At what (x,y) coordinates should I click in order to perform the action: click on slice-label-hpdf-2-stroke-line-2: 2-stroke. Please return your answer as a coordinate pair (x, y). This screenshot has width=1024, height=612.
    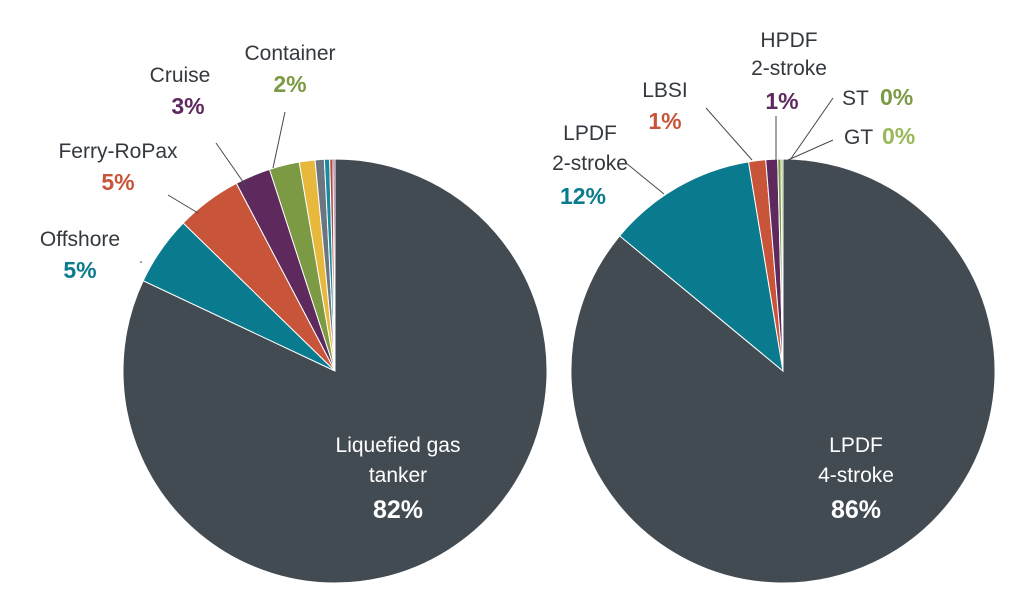
    Looking at the image, I should click on (789, 68).